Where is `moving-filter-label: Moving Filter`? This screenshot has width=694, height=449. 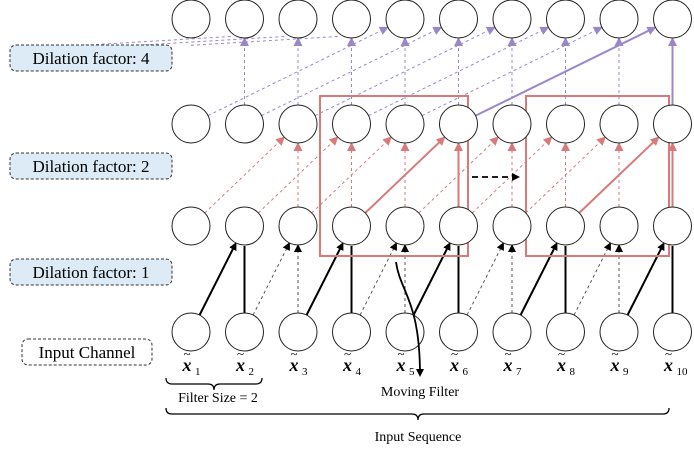
moving-filter-label: Moving Filter is located at coordinates (420, 392).